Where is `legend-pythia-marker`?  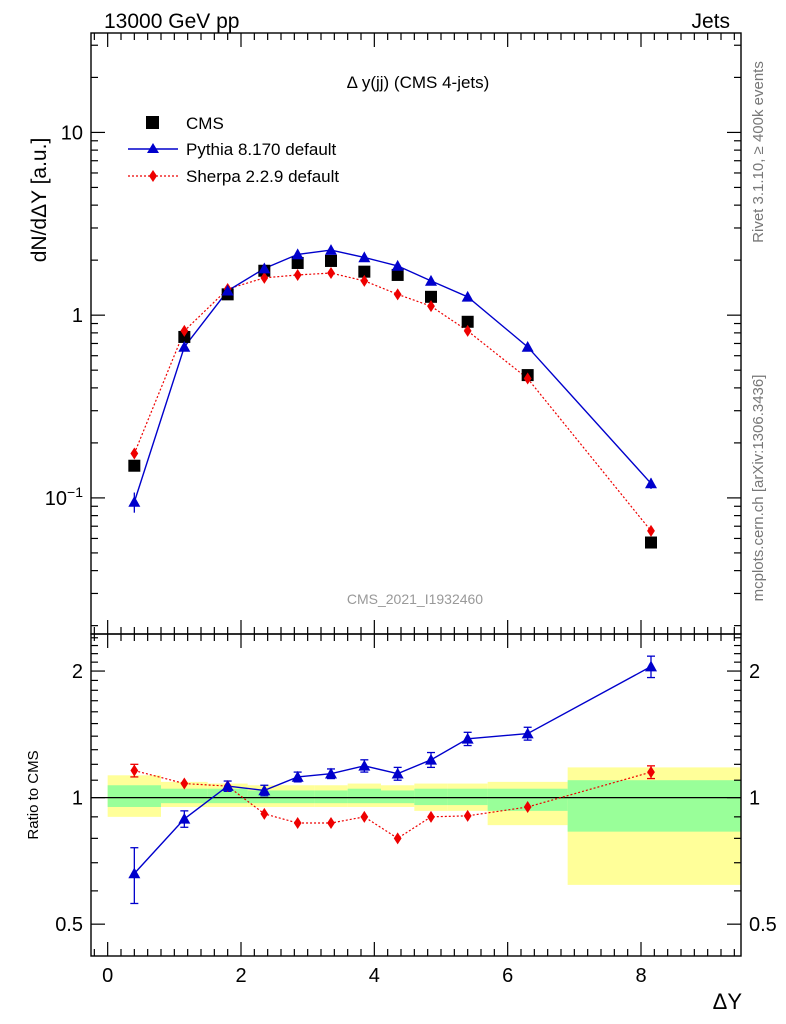
legend-pythia-marker is located at coordinates (153, 148).